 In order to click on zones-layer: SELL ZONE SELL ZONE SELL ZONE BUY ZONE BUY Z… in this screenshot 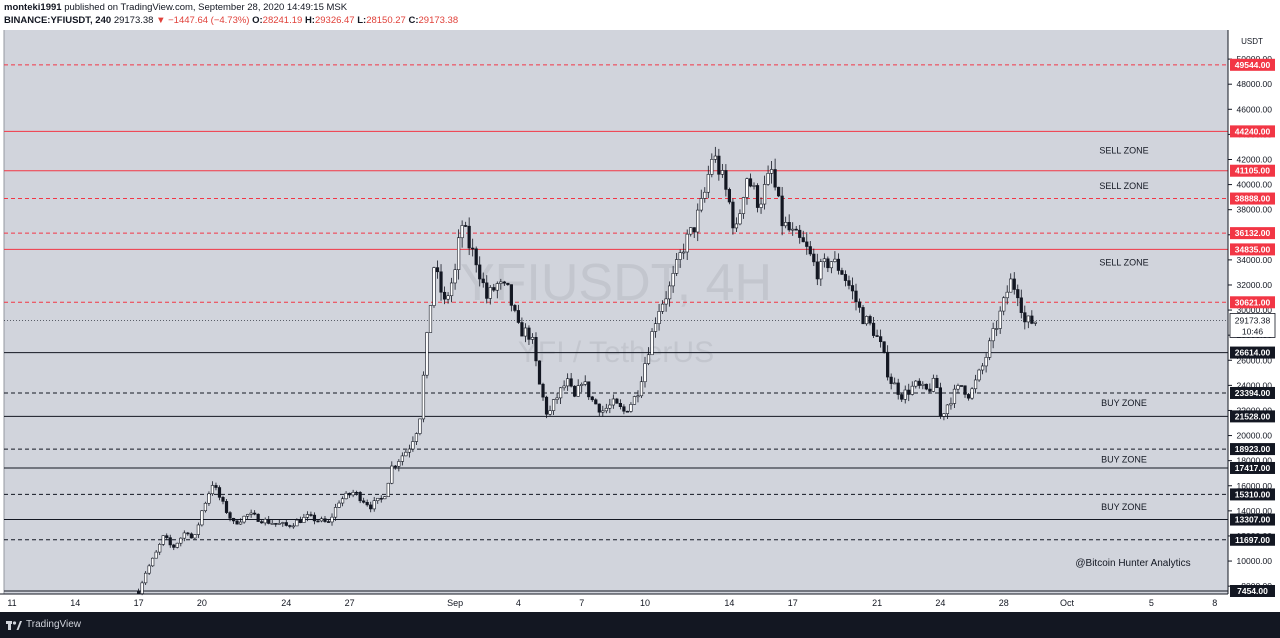, I will do `click(1123, 329)`.